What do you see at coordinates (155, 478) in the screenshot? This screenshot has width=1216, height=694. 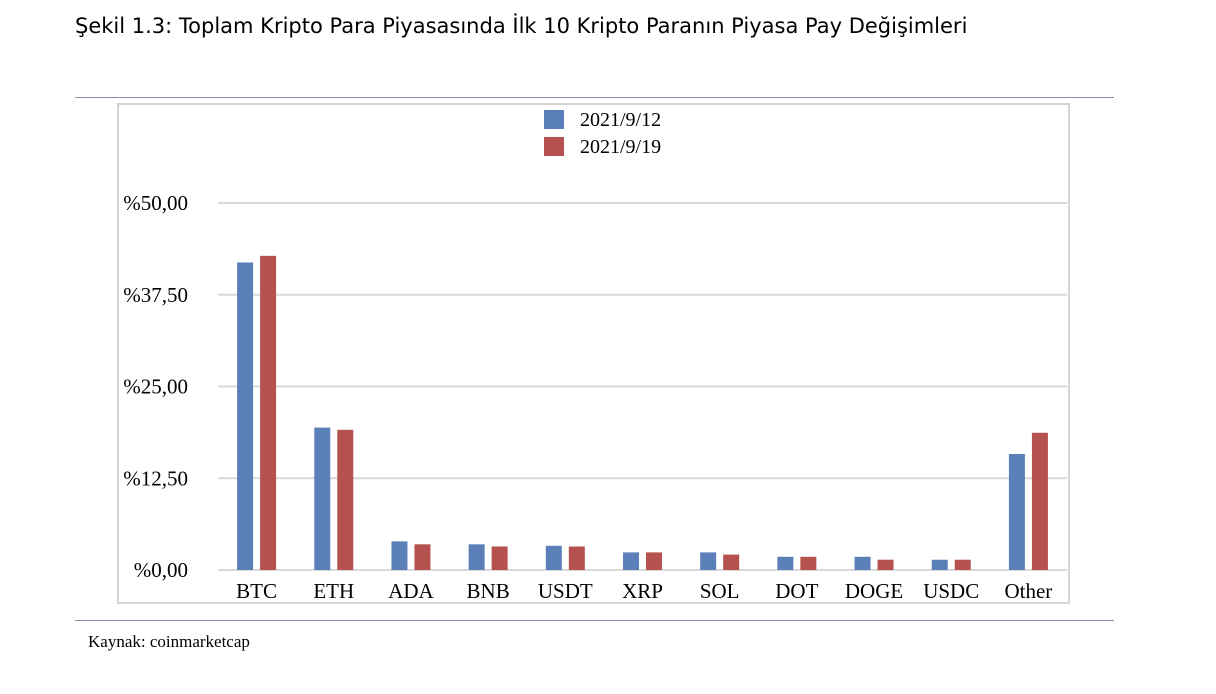 I see `y-tick-label: %12,50` at bounding box center [155, 478].